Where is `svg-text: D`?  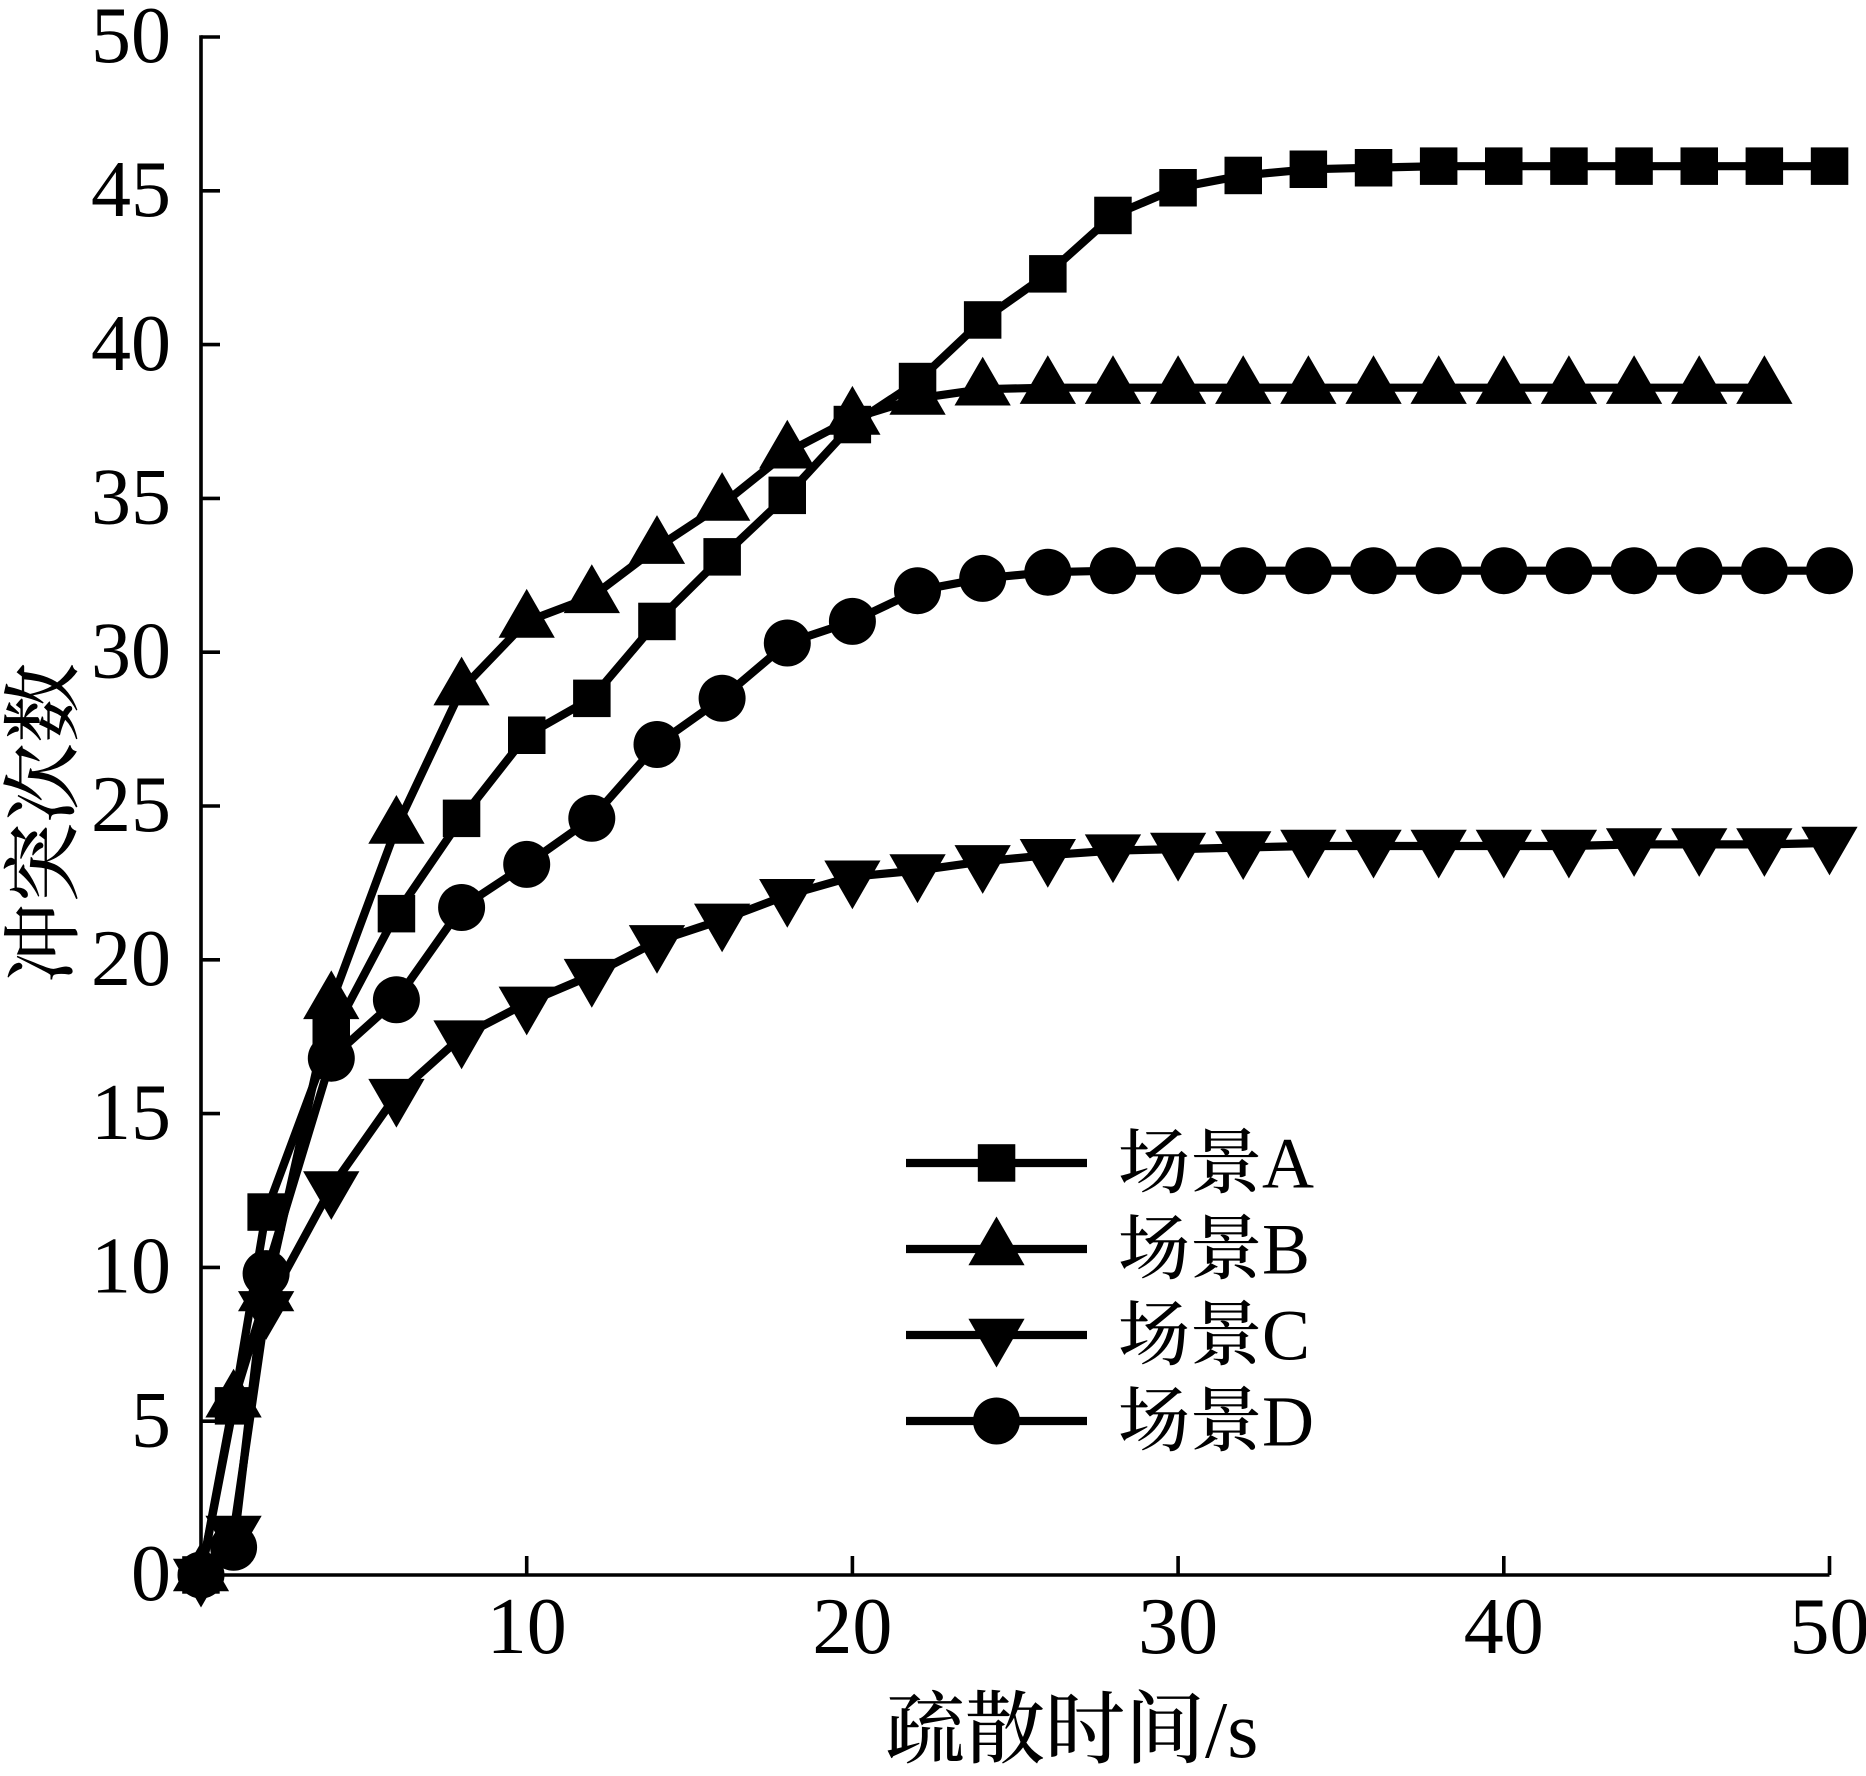
svg-text: D is located at coordinates (1288, 1422).